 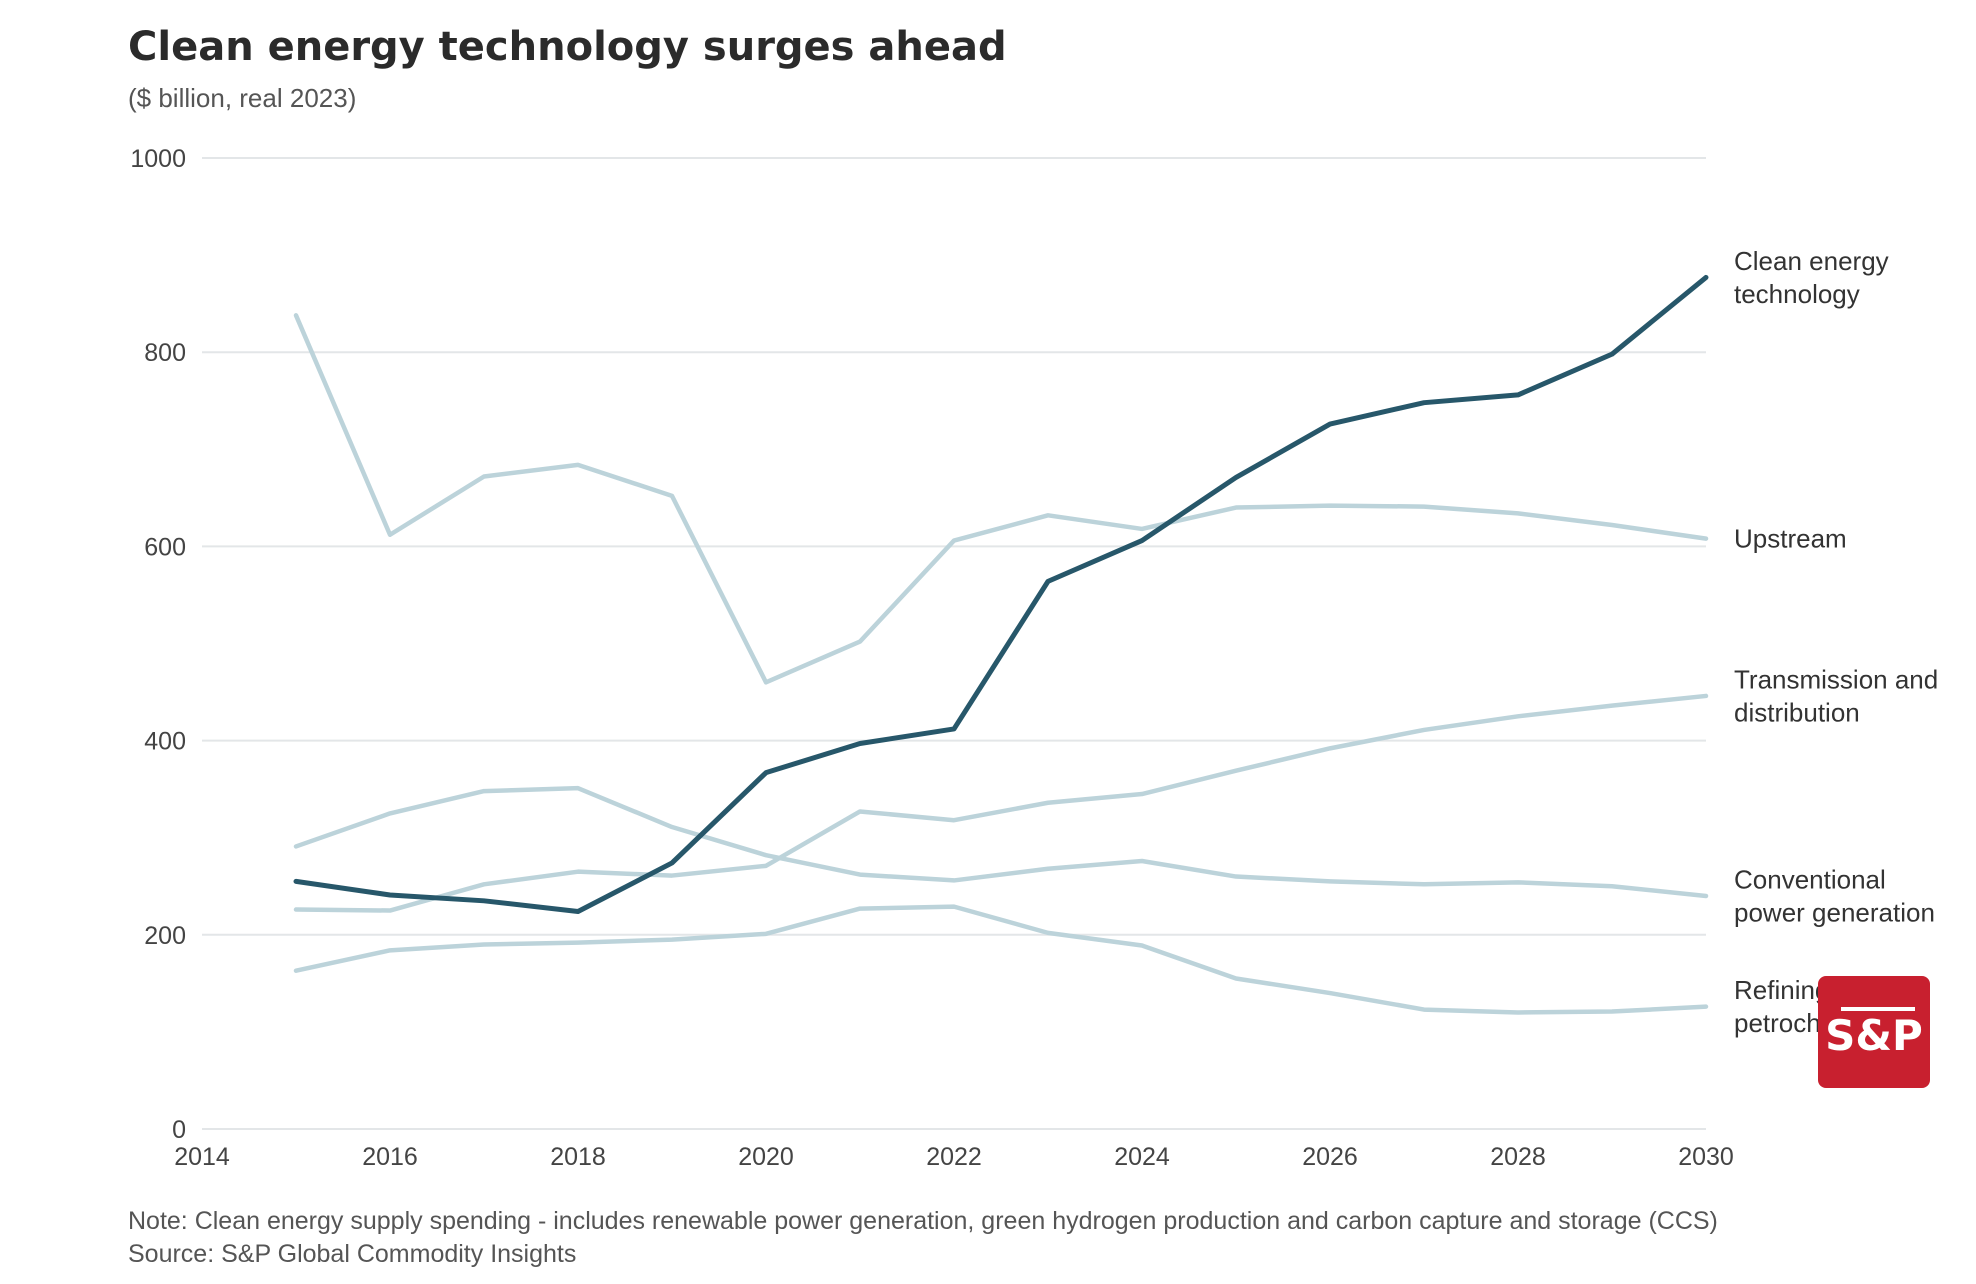 What do you see at coordinates (352, 1254) in the screenshot?
I see `chart-source: Source: S&P Global Commodity Insights` at bounding box center [352, 1254].